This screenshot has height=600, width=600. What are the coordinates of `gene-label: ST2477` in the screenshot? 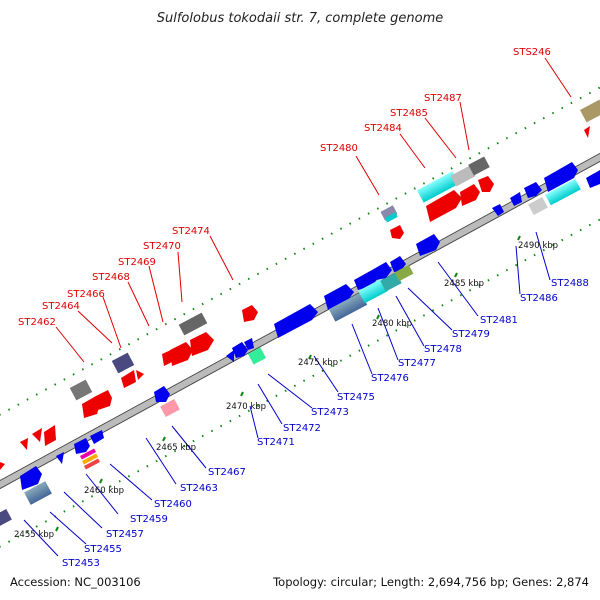 It's located at (417, 363).